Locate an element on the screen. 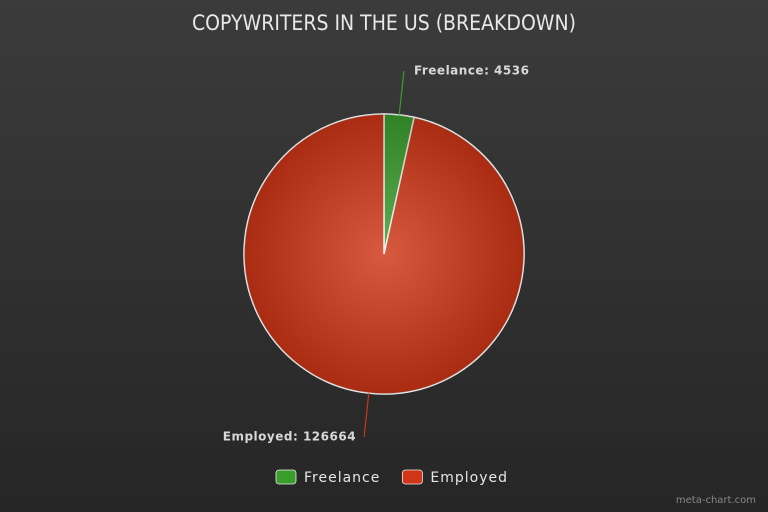  data-label: Freelance: 4536 is located at coordinates (472, 71).